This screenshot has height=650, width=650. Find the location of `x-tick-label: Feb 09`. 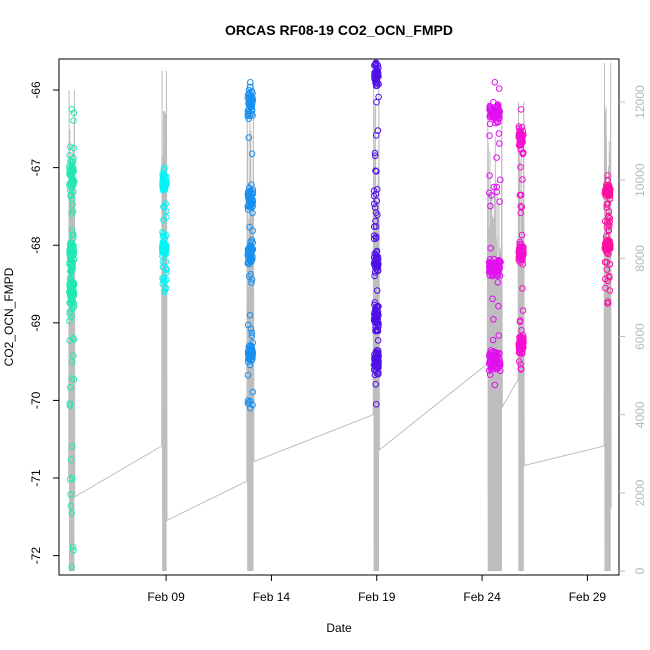

x-tick-label: Feb 09 is located at coordinates (166, 597).